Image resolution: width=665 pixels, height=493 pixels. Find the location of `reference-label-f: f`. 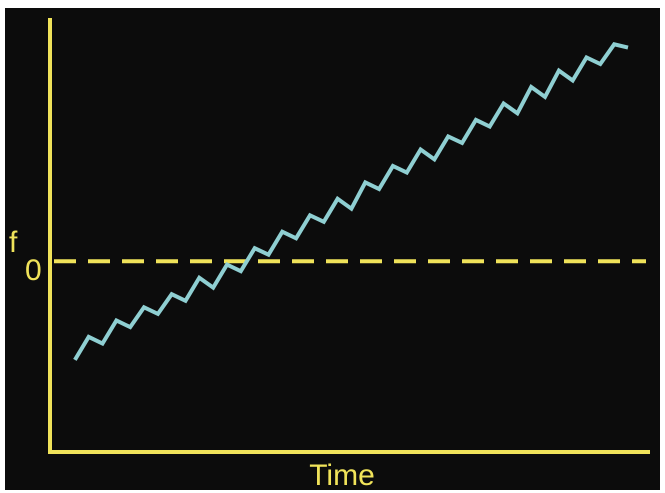

reference-label-f: f is located at coordinates (13, 242).